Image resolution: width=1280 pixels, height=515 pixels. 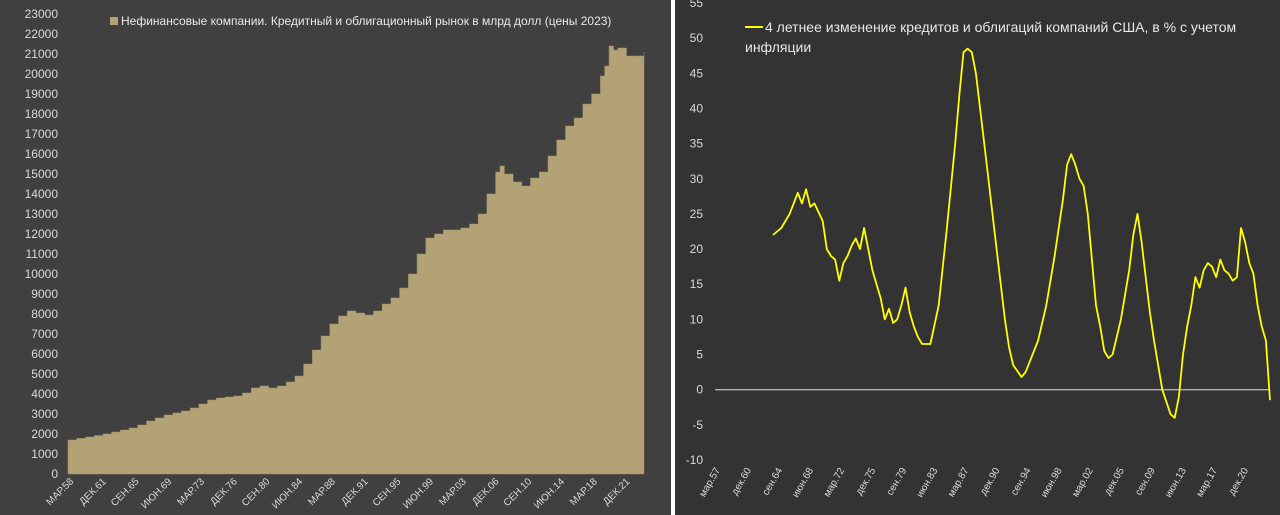 I want to click on y-tick-label: 40, so click(x=697, y=108).